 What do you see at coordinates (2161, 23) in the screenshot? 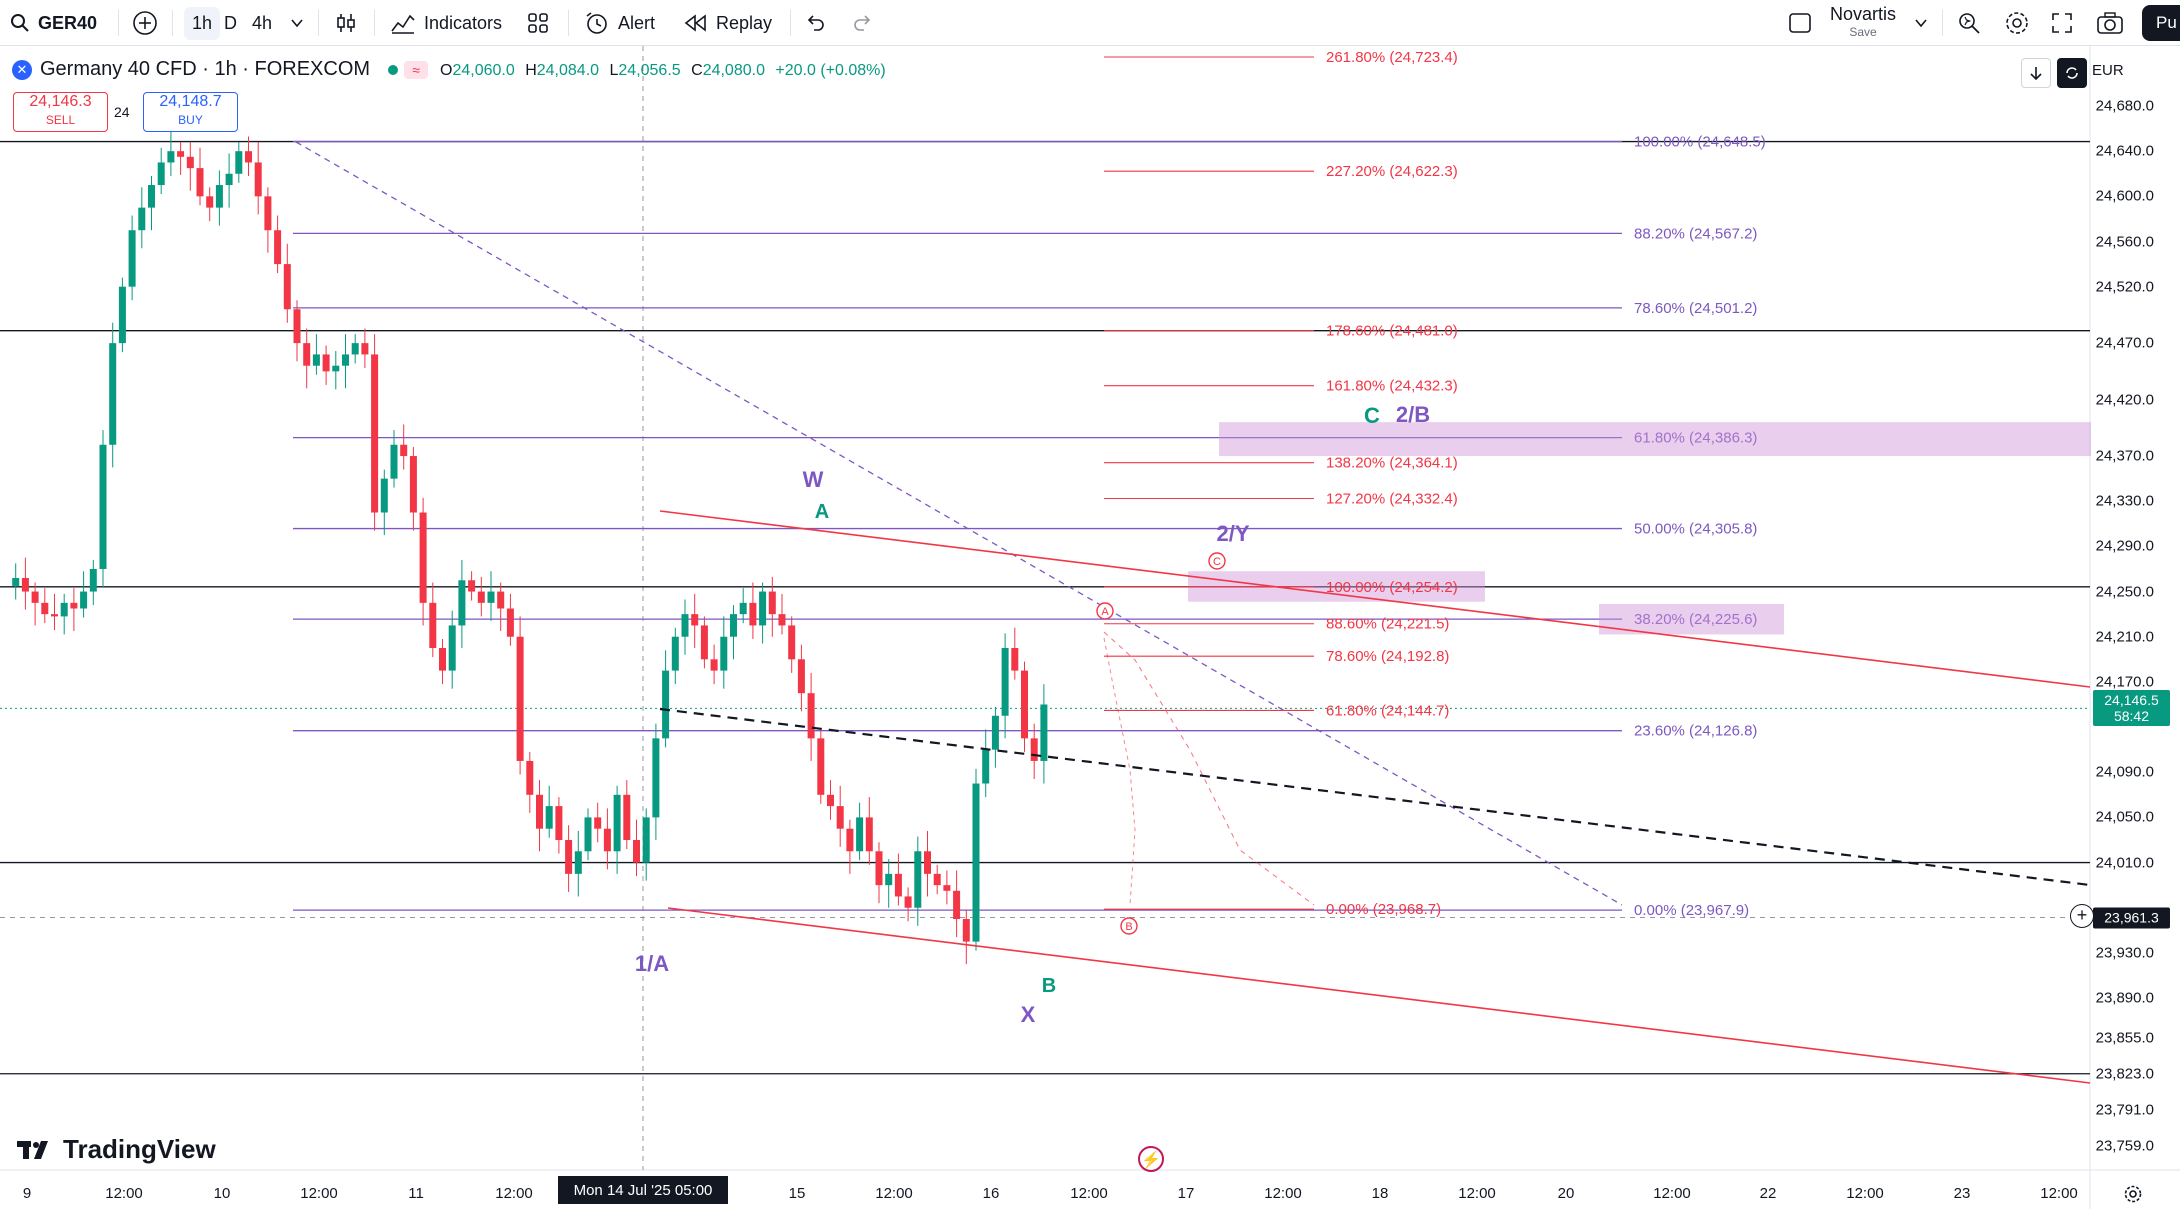
I see `publish-button: Pu` at bounding box center [2161, 23].